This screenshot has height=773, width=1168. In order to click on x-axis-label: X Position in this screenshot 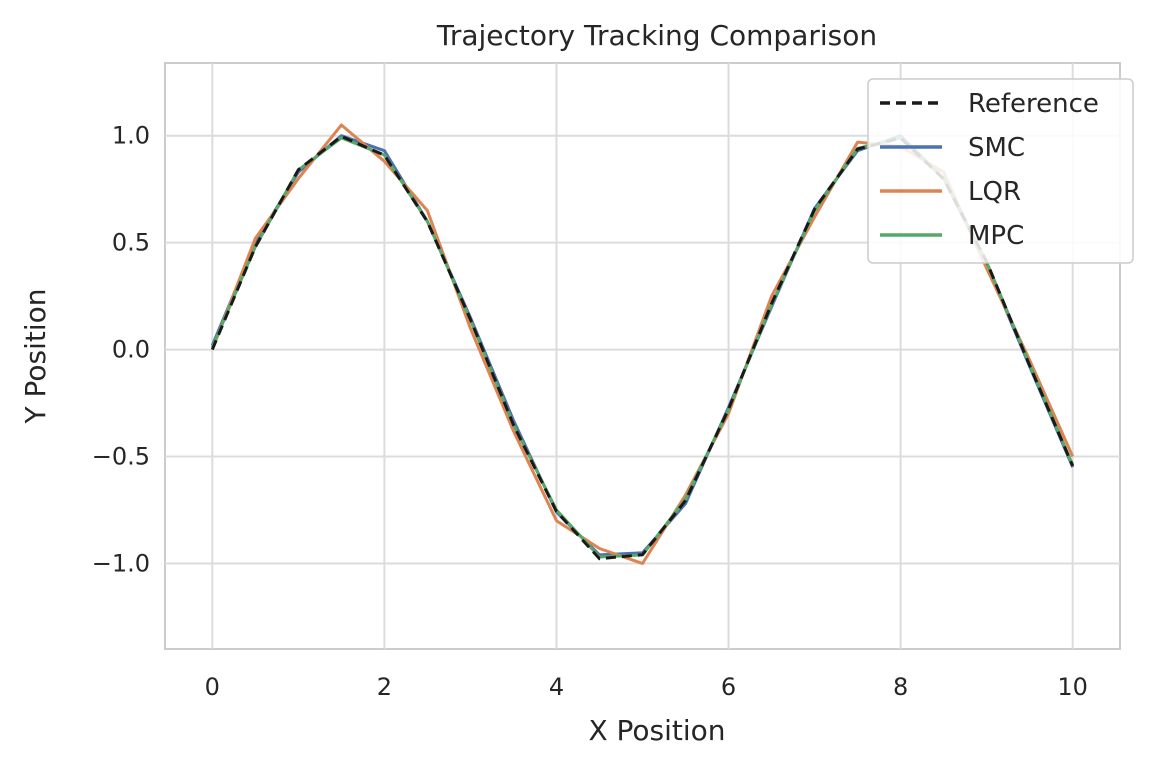, I will do `click(656, 730)`.